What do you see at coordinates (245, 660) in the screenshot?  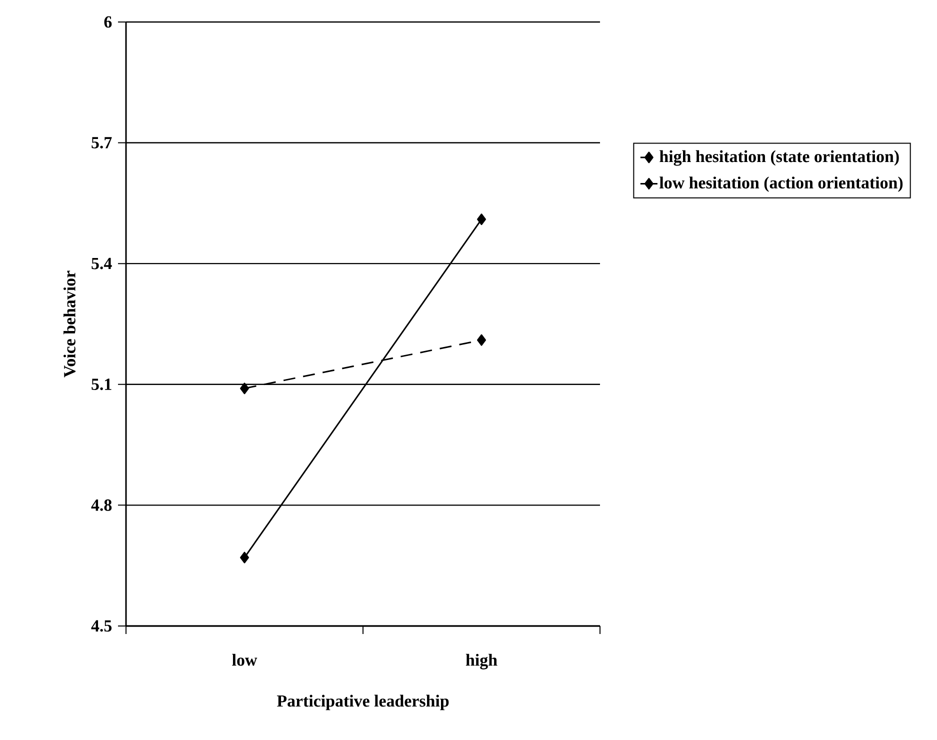 I see `x-tick-label: low` at bounding box center [245, 660].